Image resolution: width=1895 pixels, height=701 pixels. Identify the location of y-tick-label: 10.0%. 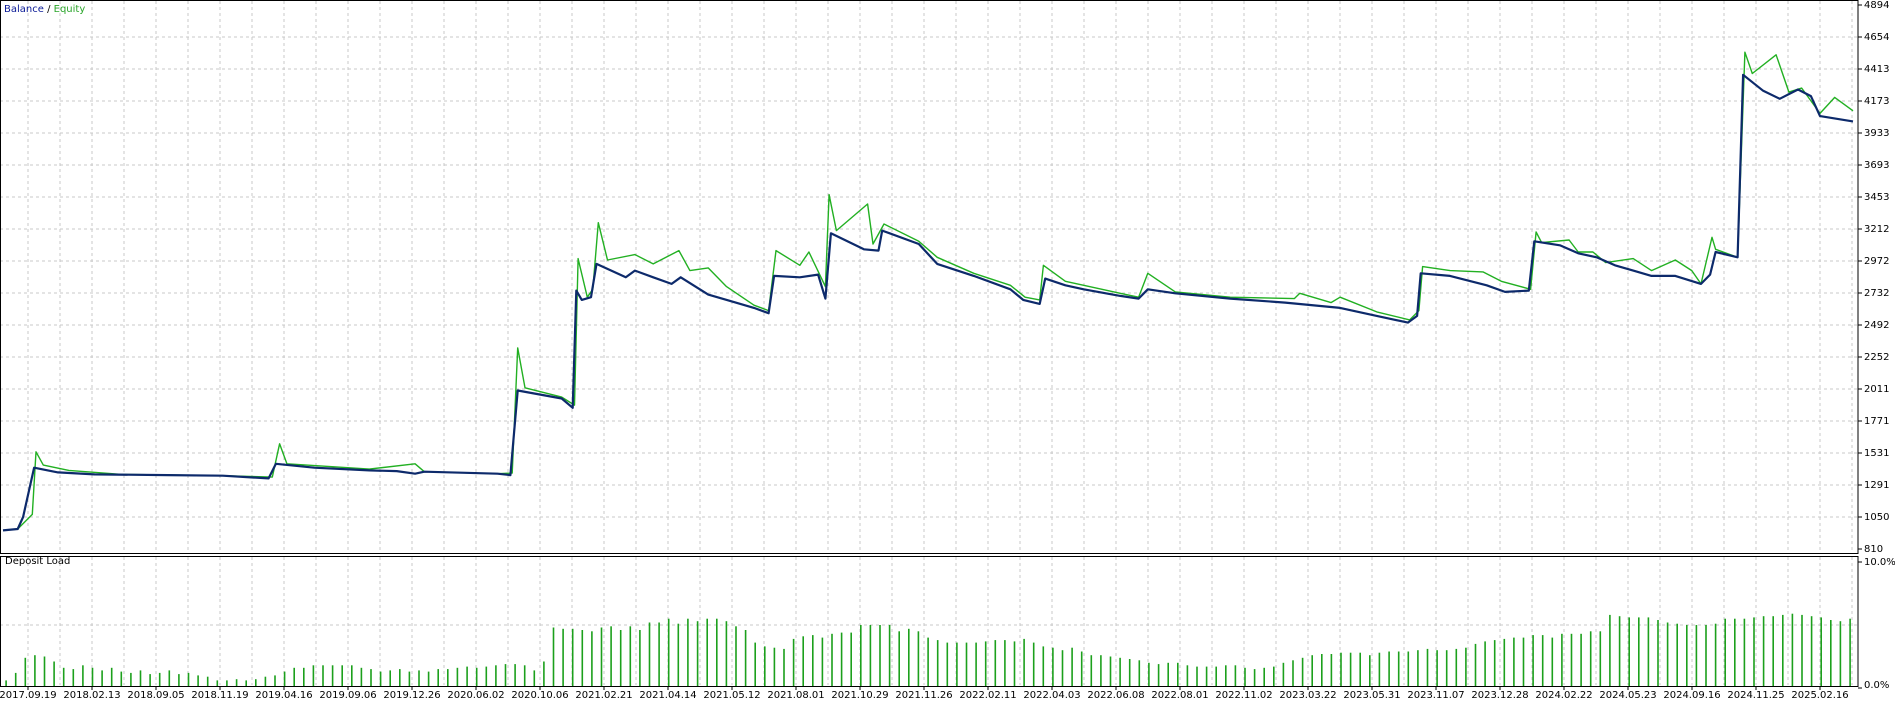
(1879, 562).